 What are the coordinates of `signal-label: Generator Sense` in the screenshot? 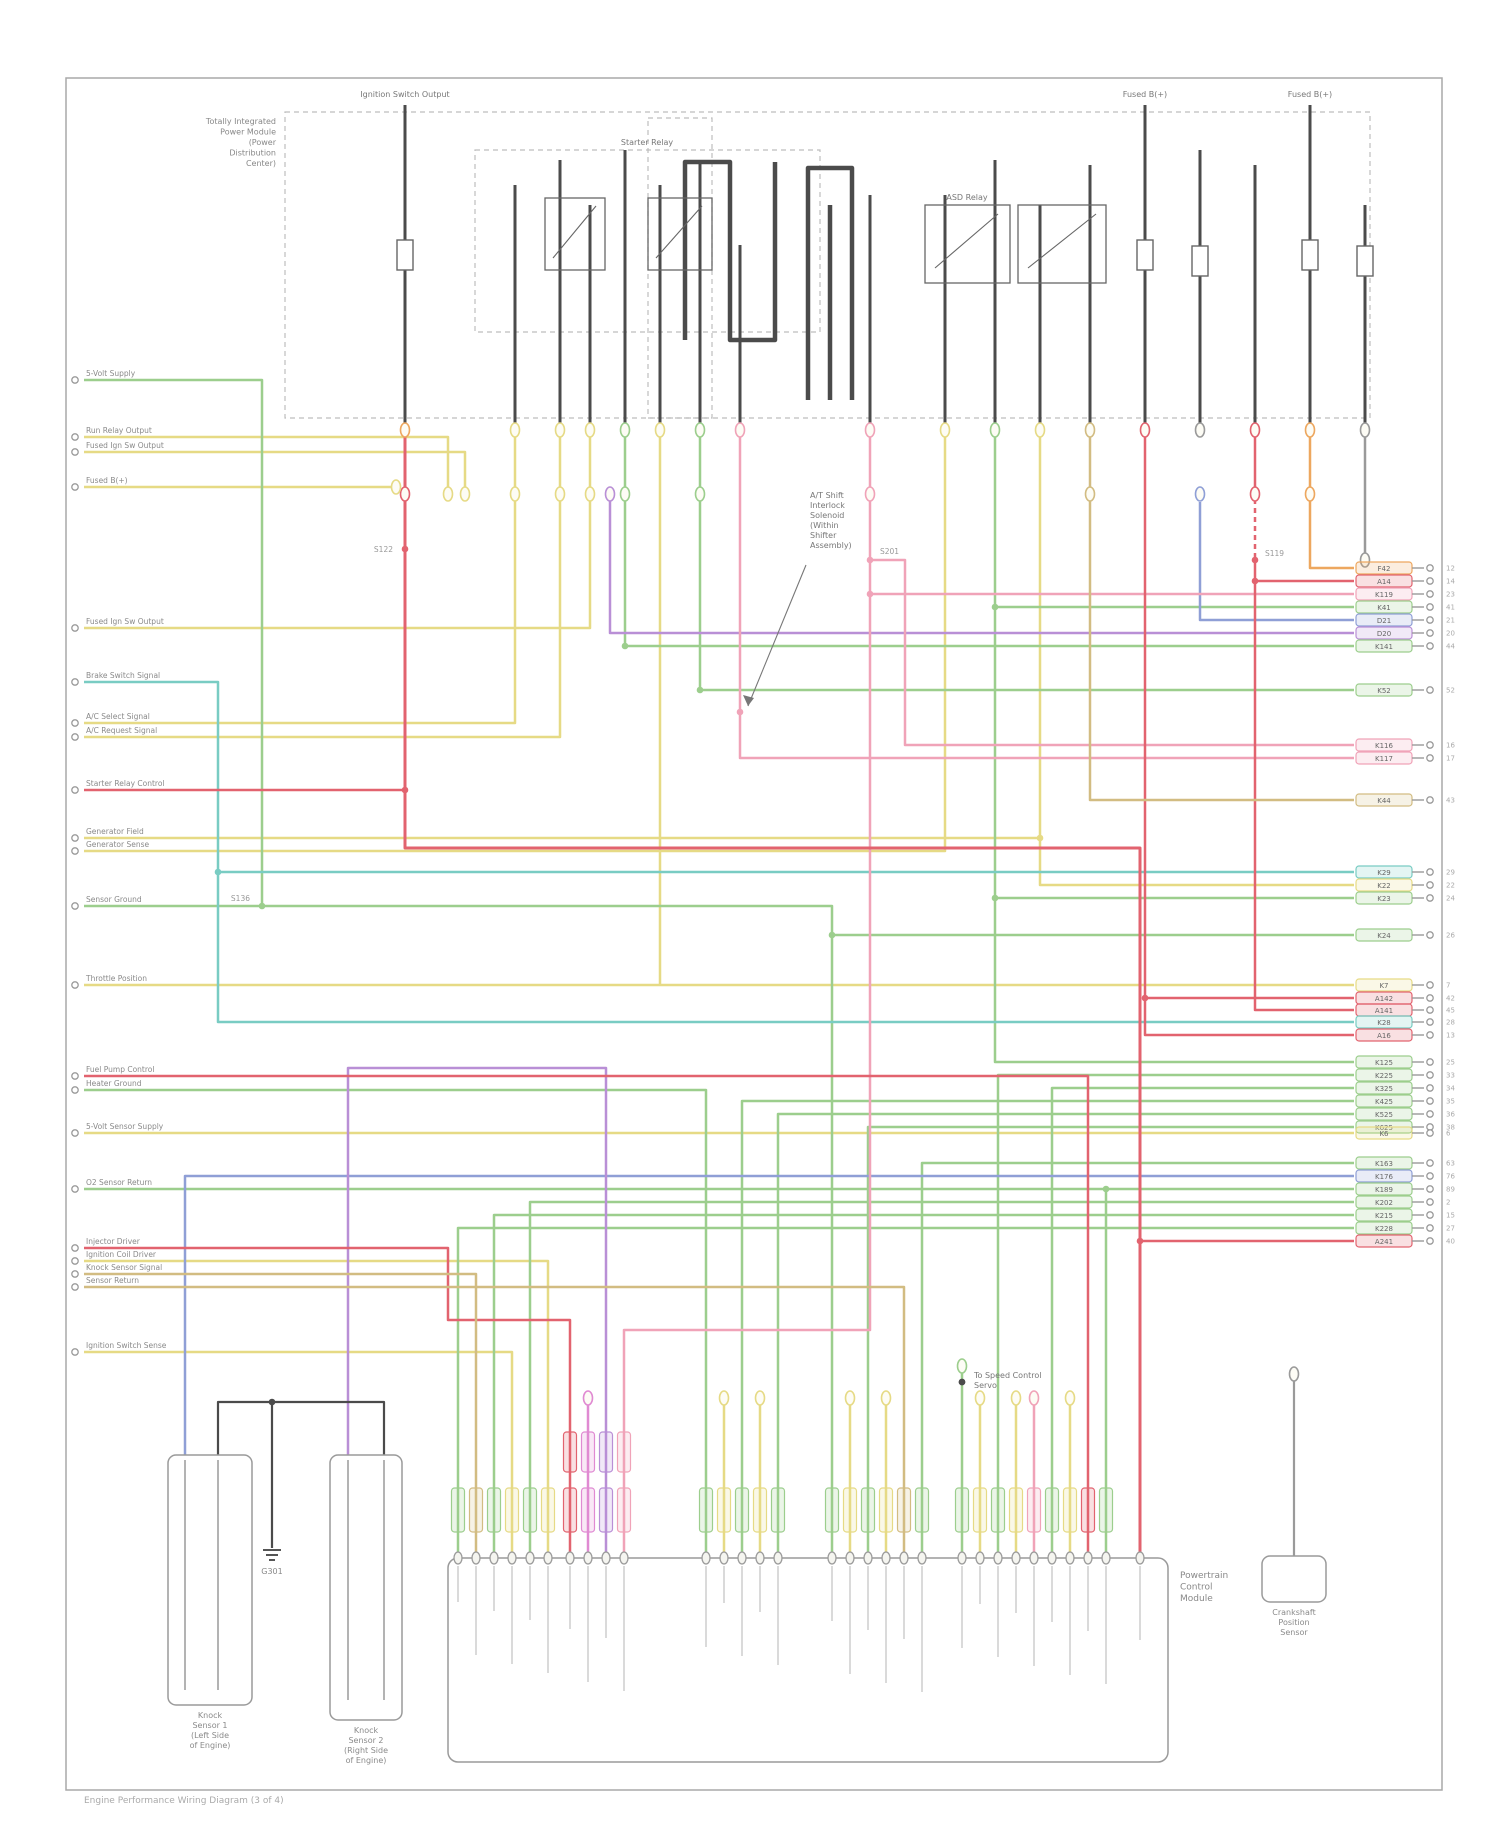 It's located at (118, 844).